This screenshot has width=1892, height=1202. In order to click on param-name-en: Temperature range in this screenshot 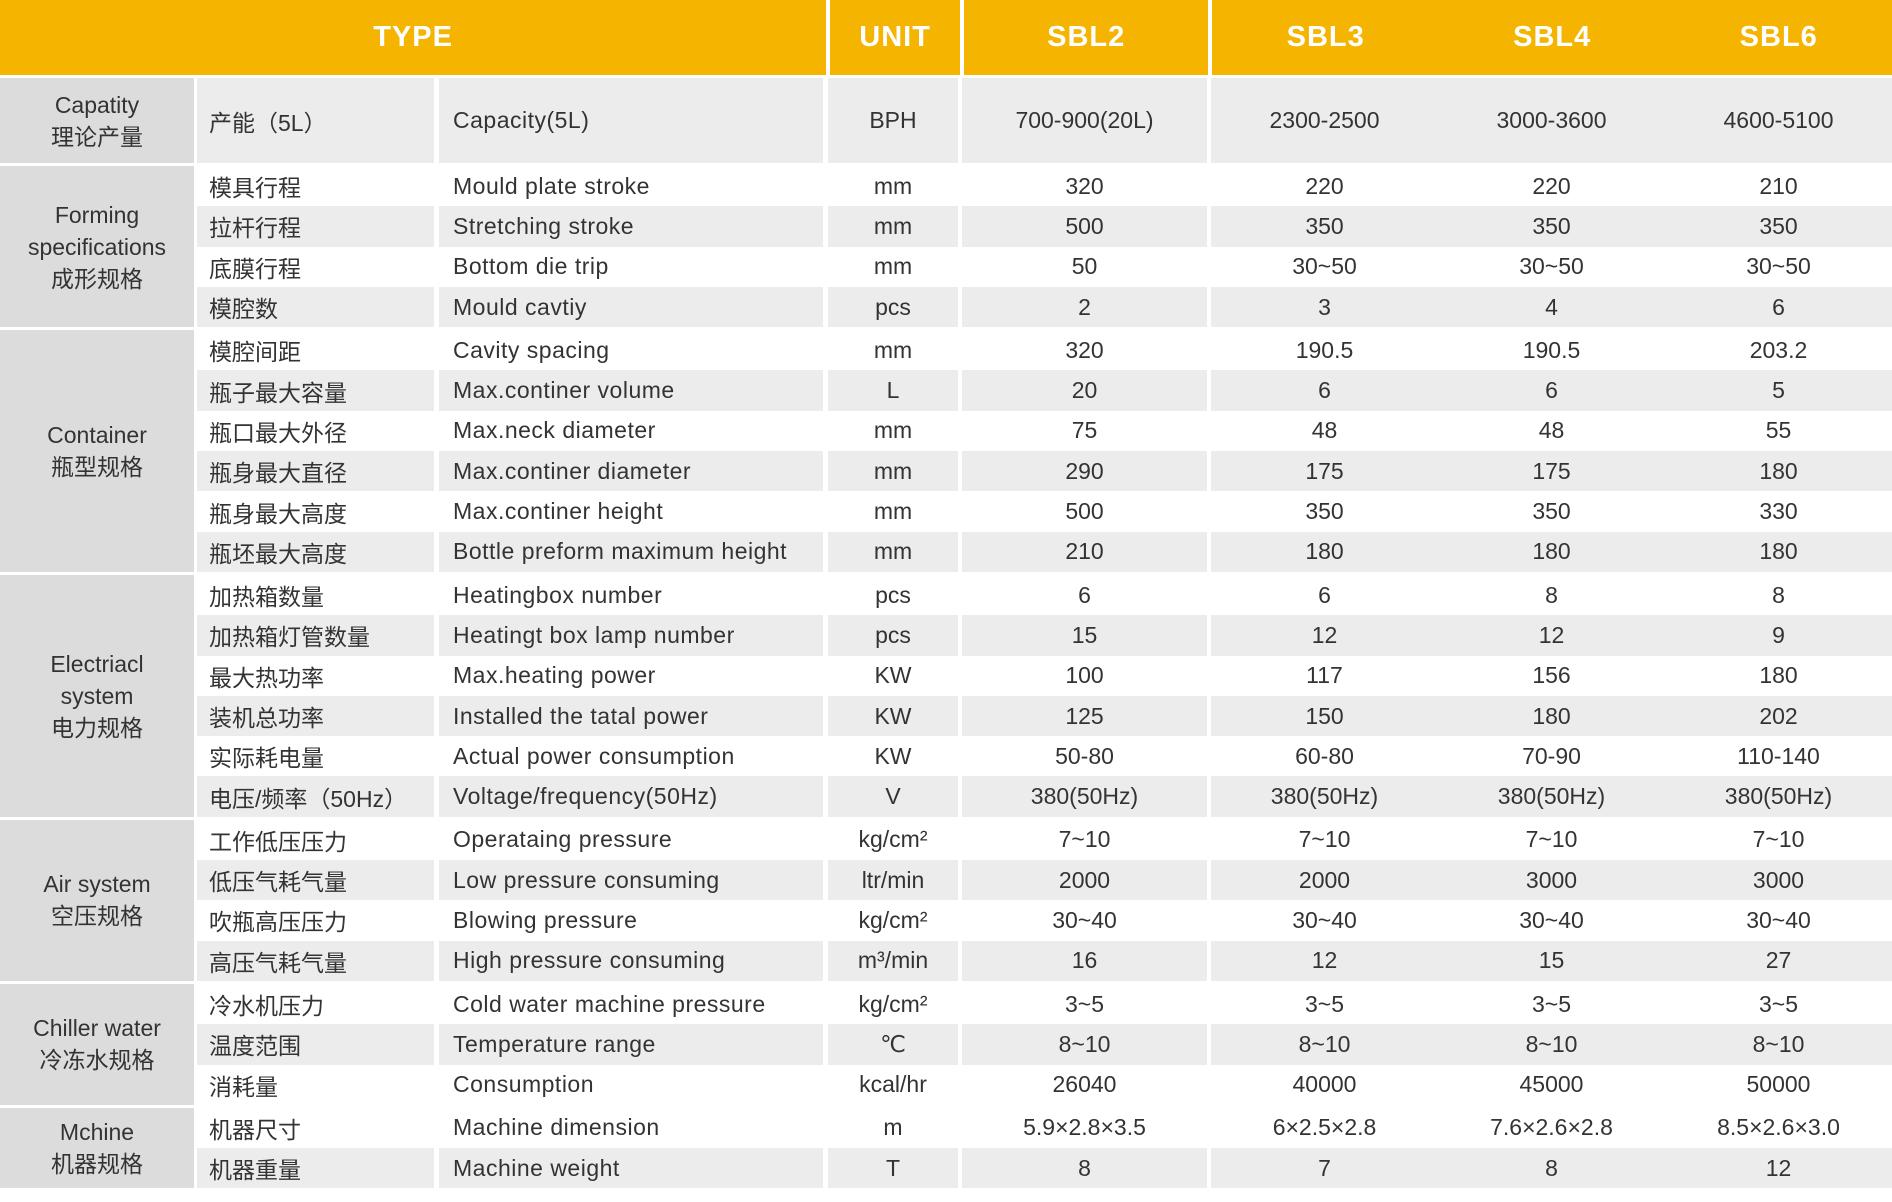, I will do `click(633, 1044)`.